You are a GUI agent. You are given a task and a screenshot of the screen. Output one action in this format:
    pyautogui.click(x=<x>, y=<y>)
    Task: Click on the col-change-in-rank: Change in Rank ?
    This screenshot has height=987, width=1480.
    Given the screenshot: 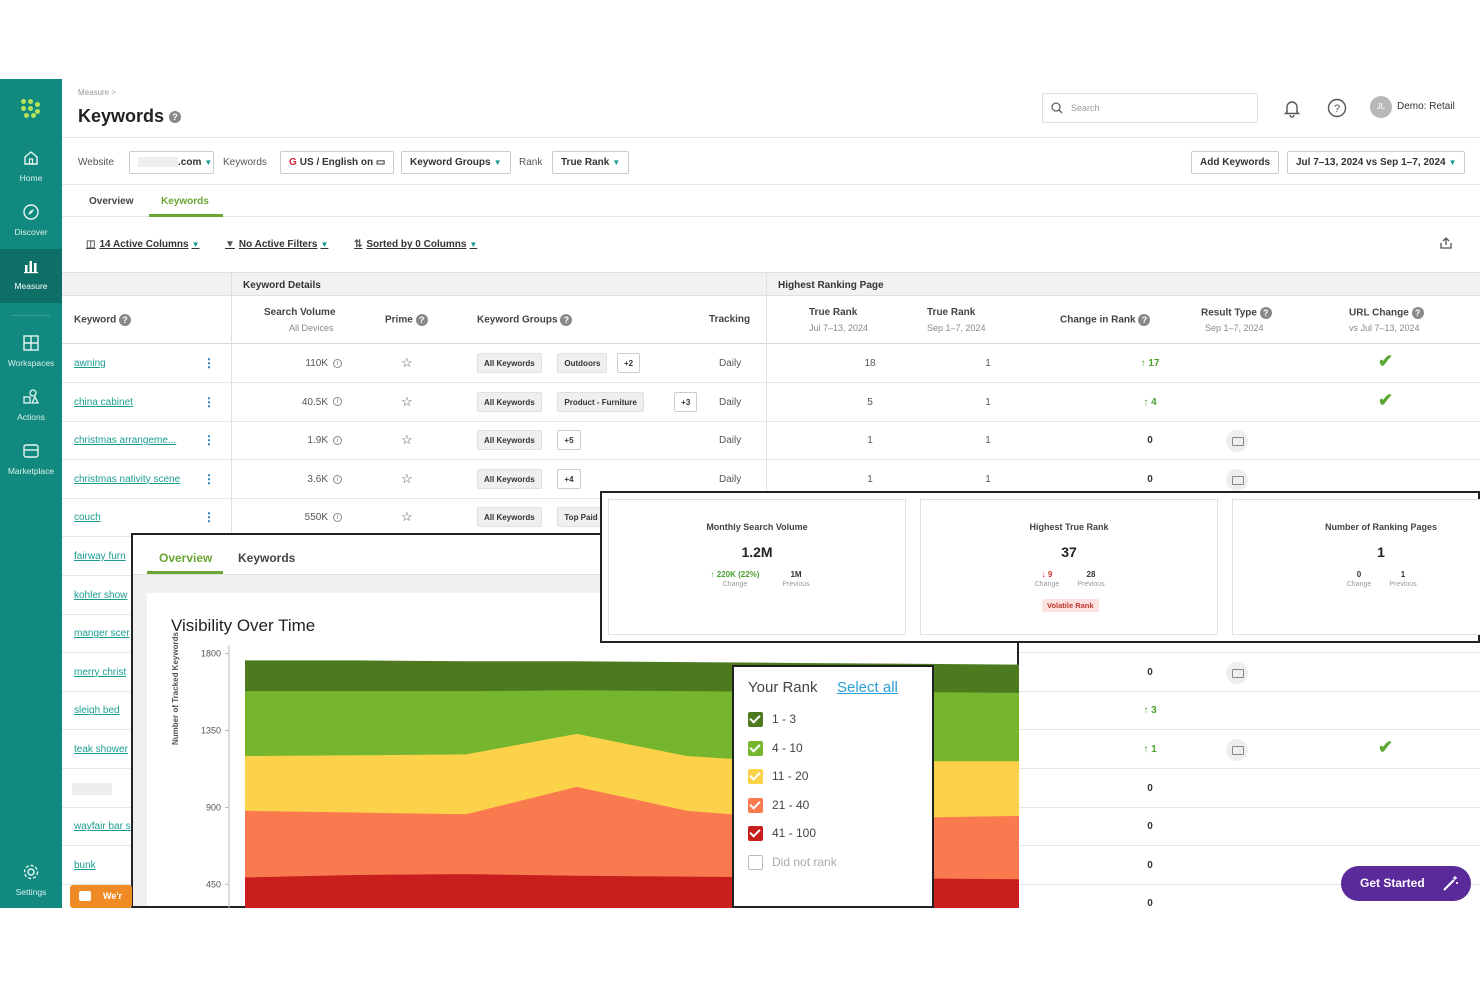 What is the action you would take?
    pyautogui.click(x=1105, y=320)
    